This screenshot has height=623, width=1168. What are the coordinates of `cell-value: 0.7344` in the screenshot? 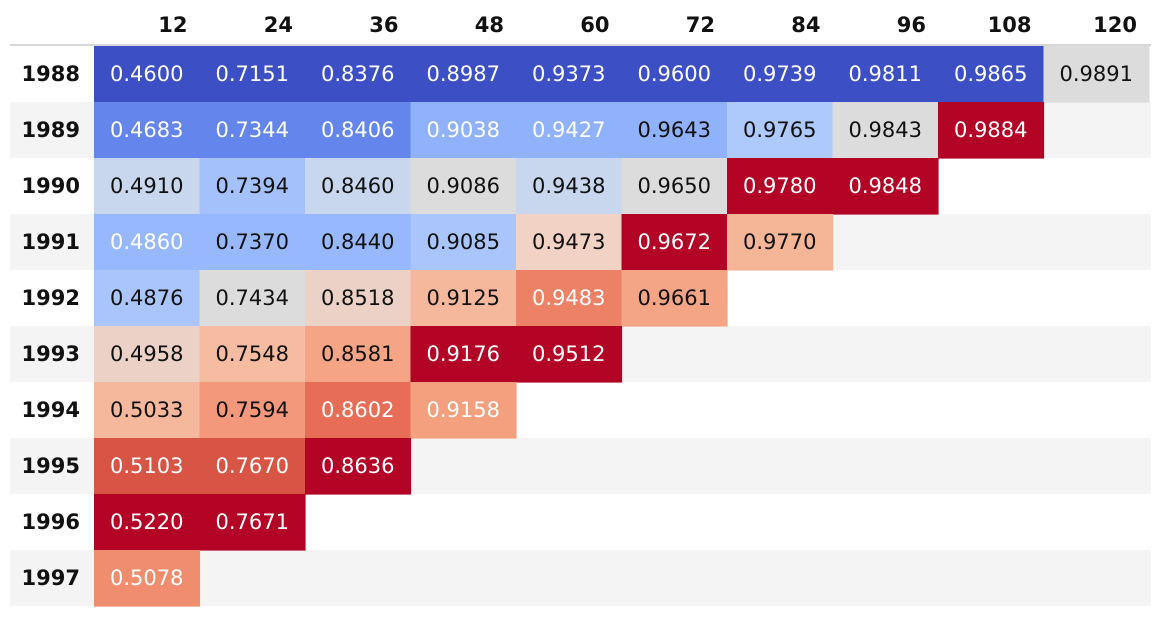 It's located at (252, 130).